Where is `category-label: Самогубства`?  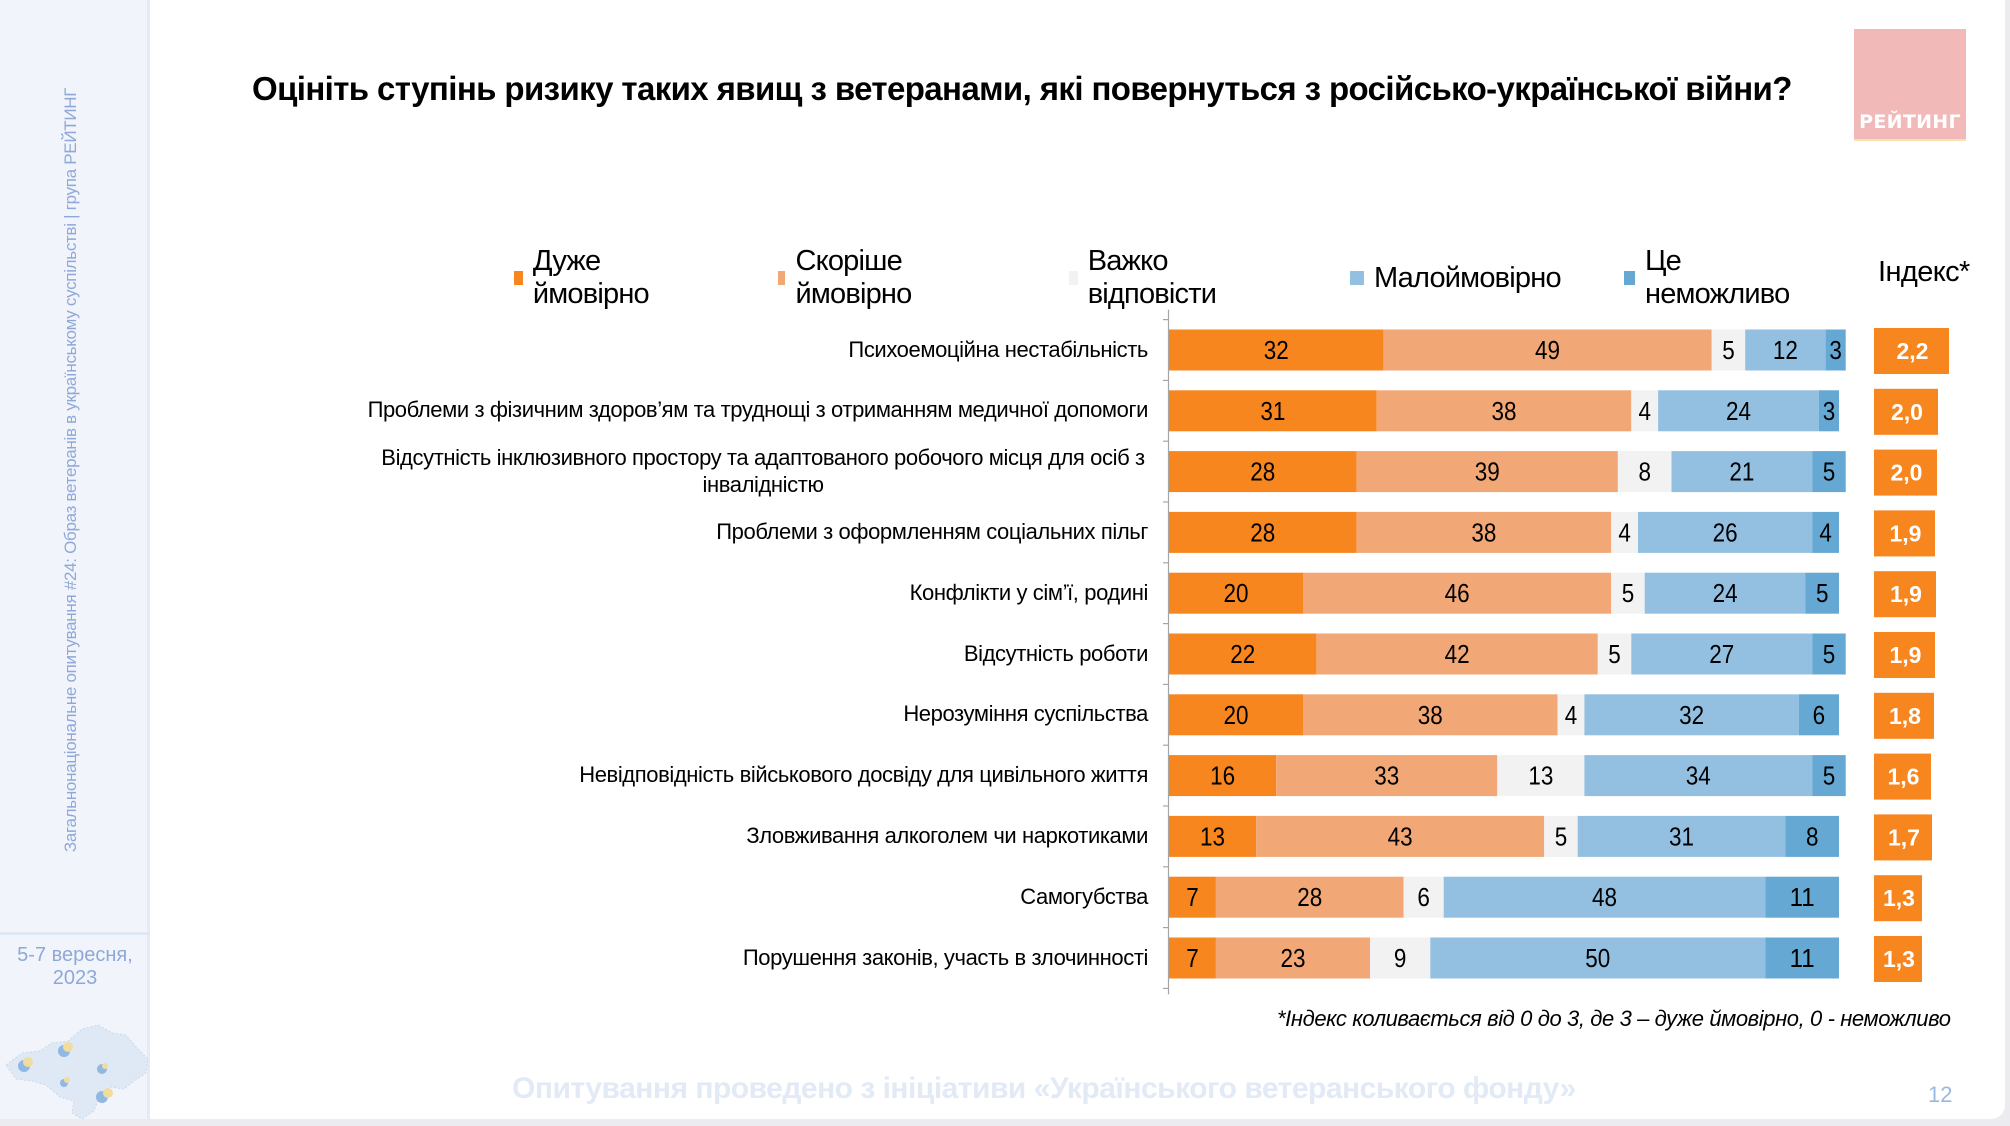 category-label: Самогубства is located at coordinates (738, 896).